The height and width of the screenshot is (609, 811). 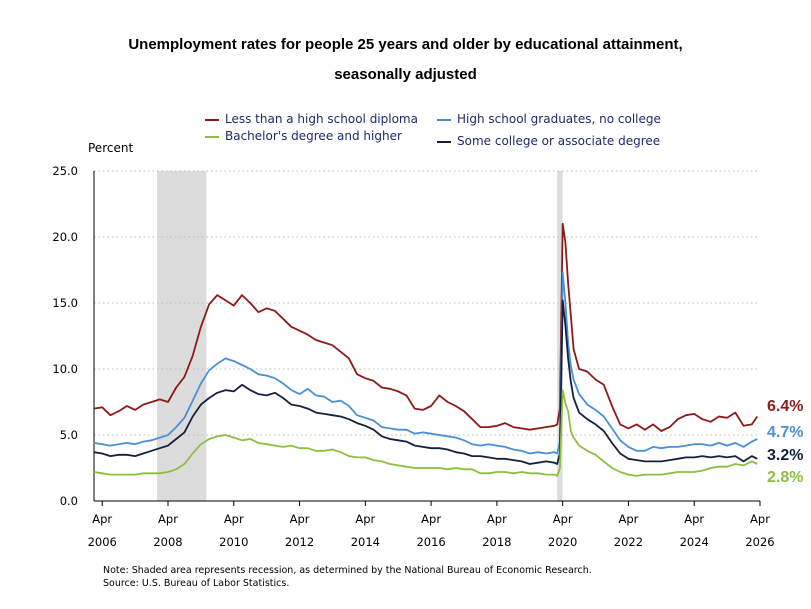 I want to click on x-tick-year-label: 2018, so click(x=496, y=542).